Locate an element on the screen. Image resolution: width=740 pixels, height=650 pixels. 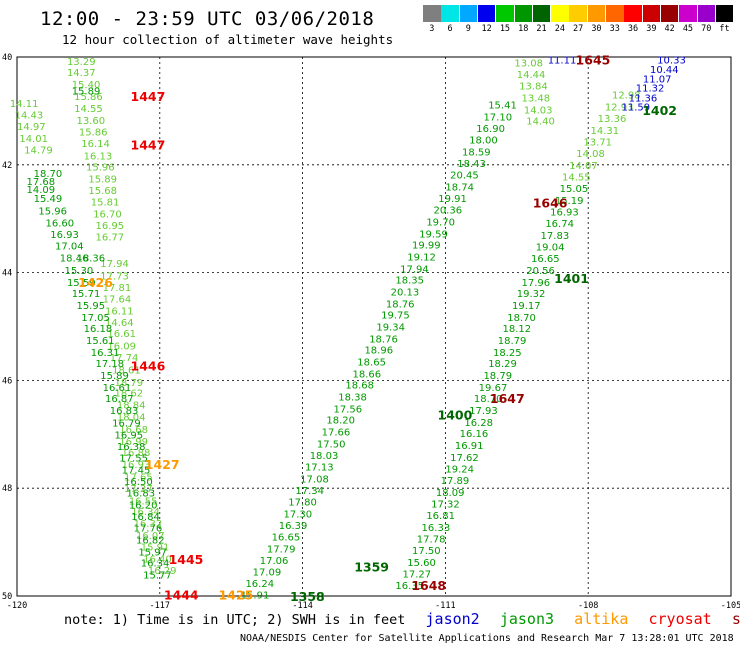
color-tick-label: 24 is located at coordinates (559, 29).